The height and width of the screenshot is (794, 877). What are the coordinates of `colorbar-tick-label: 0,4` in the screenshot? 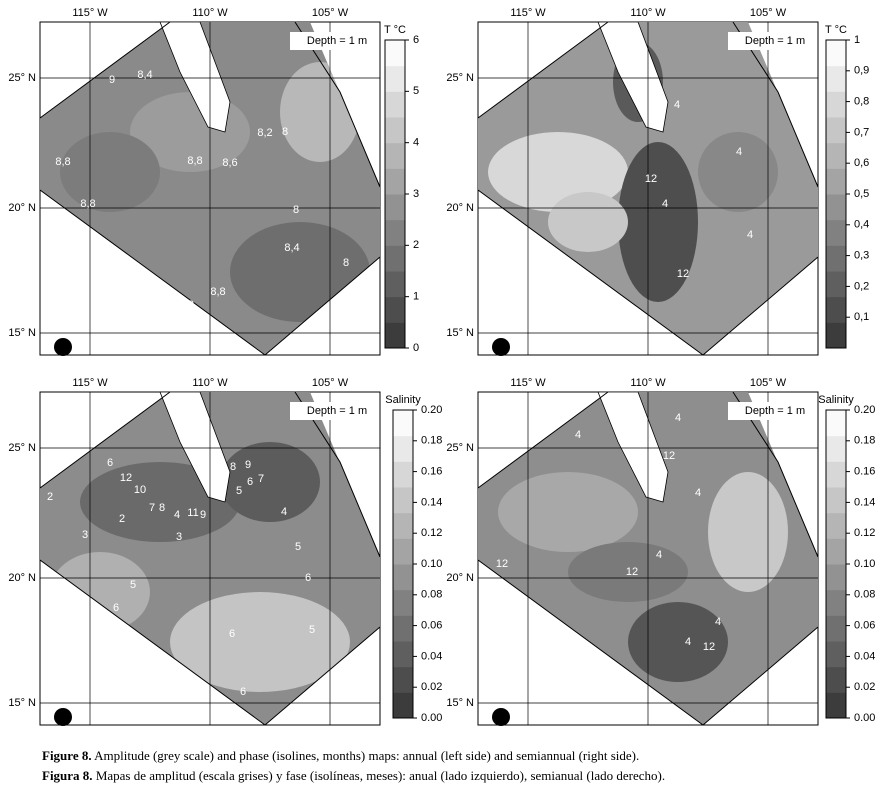 It's located at (861, 225).